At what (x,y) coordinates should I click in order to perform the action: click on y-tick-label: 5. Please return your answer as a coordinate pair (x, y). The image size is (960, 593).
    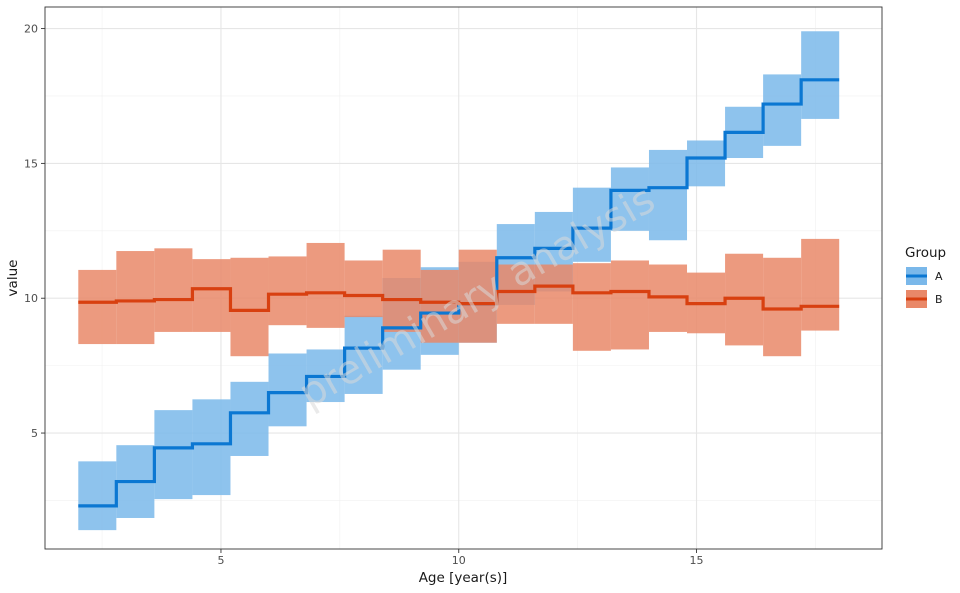
    Looking at the image, I should click on (34, 433).